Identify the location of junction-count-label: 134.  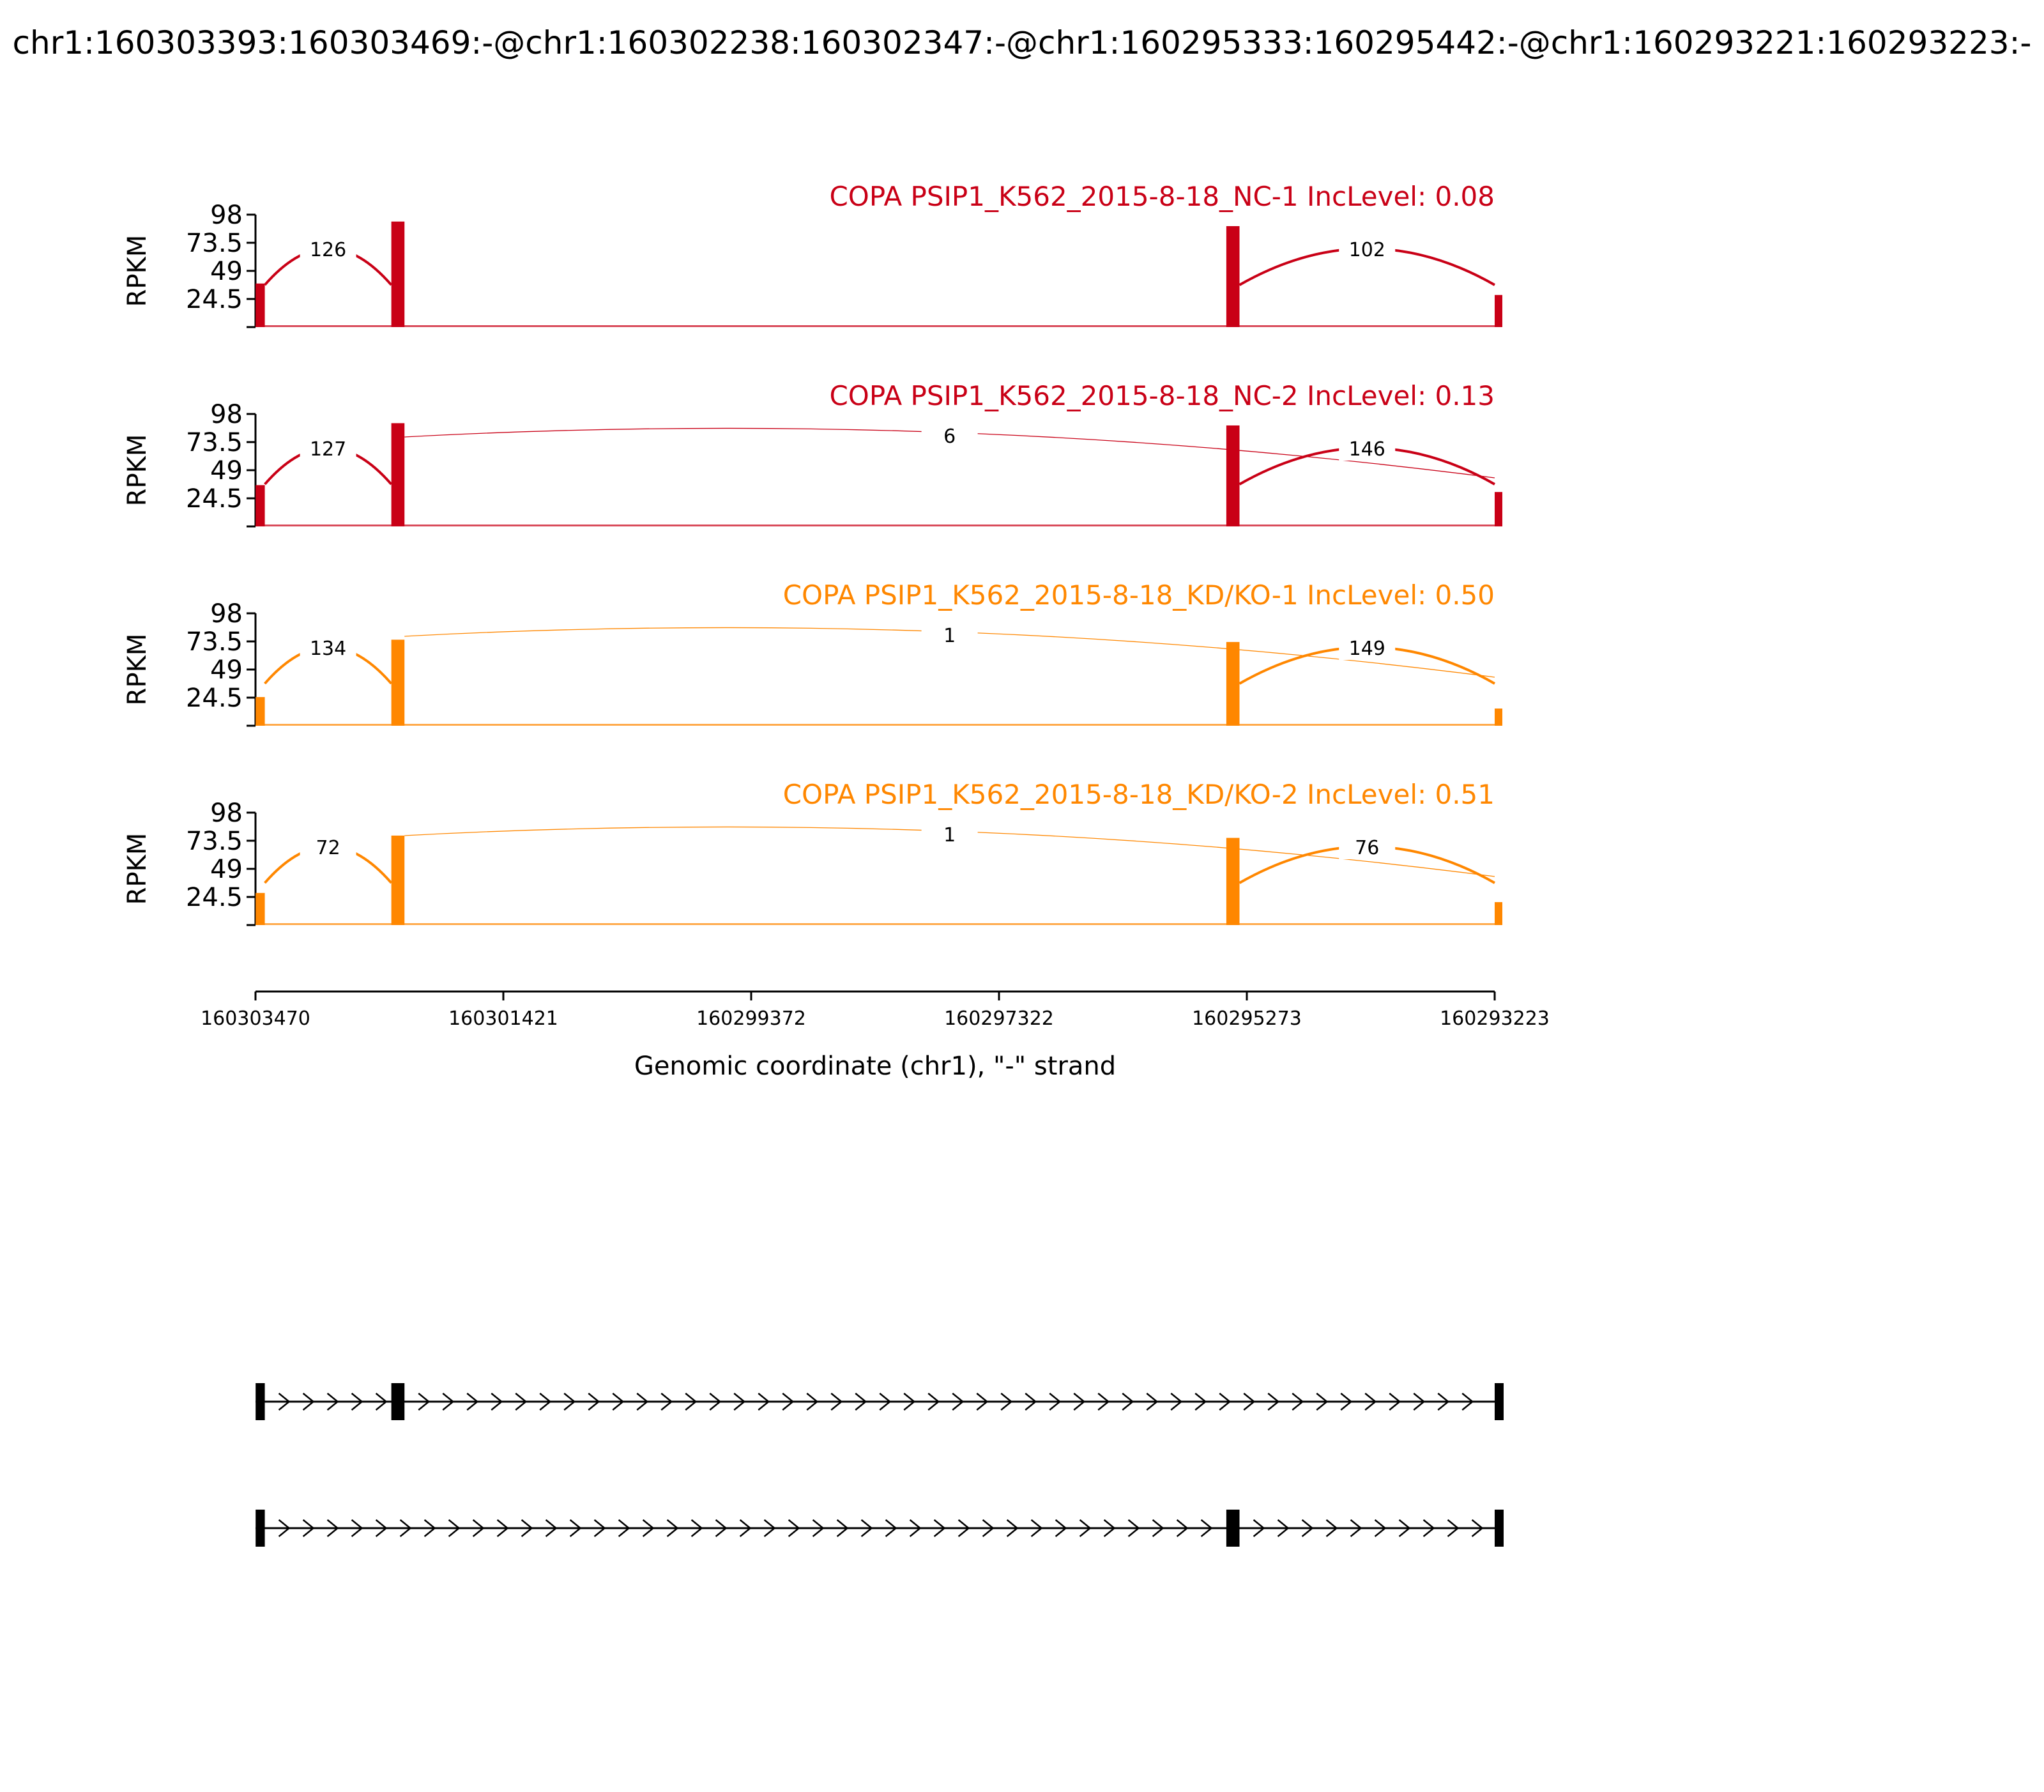
(328, 649).